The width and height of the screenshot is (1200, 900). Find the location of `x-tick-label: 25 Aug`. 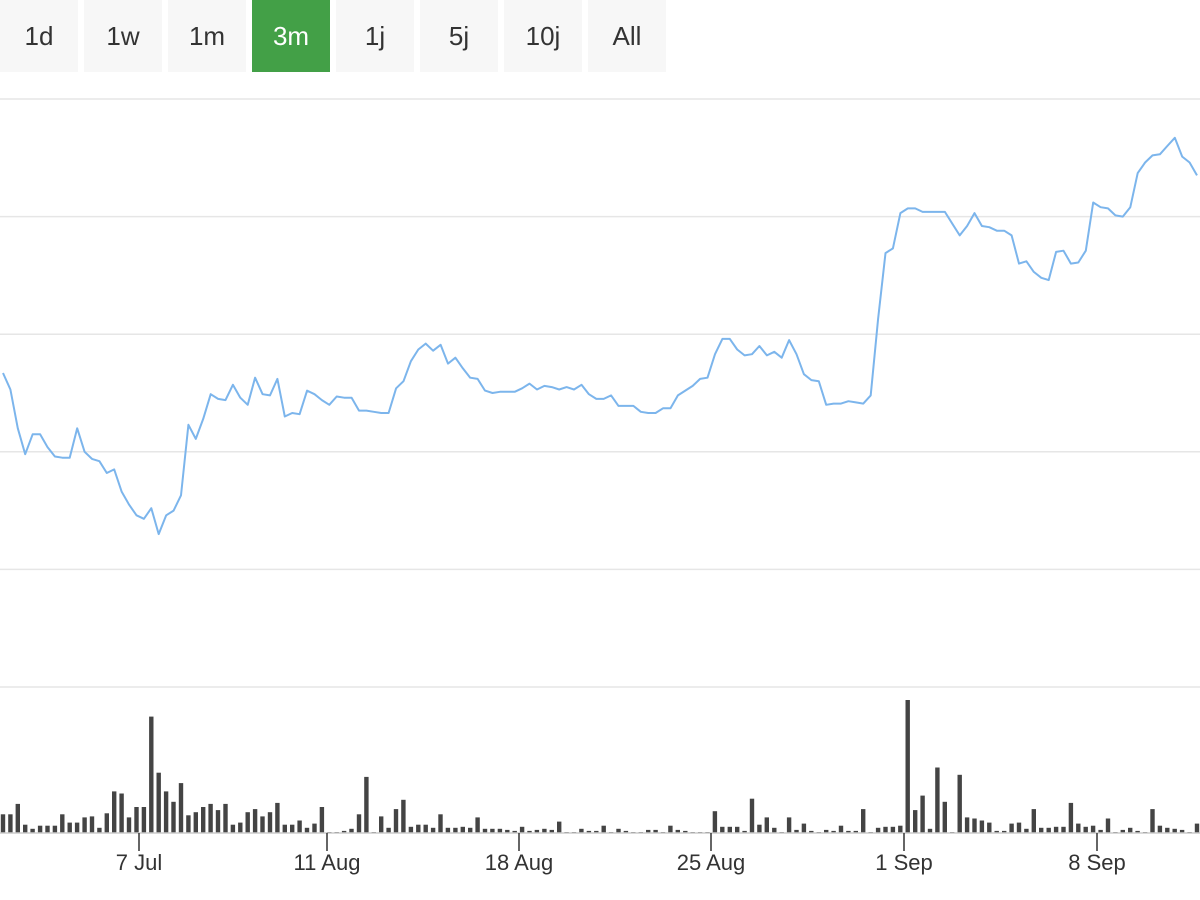

x-tick-label: 25 Aug is located at coordinates (711, 862).